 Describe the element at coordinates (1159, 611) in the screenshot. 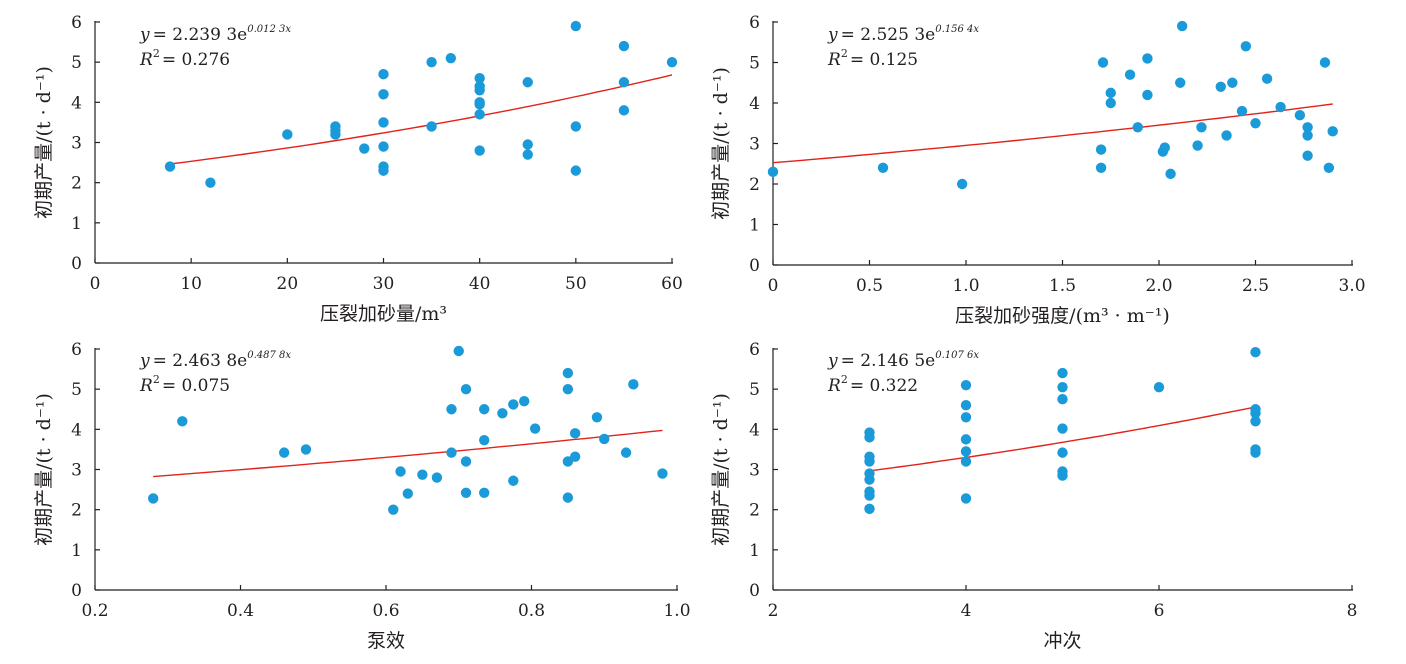

I see `x-tick-label: 6` at that location.